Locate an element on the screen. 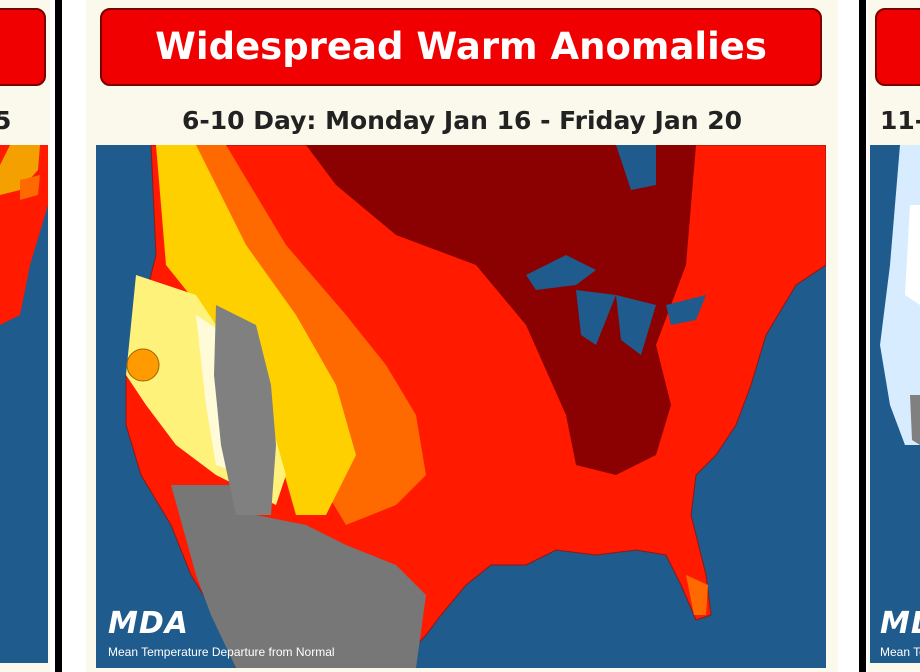  left-panel: 5 is located at coordinates (25, 336).